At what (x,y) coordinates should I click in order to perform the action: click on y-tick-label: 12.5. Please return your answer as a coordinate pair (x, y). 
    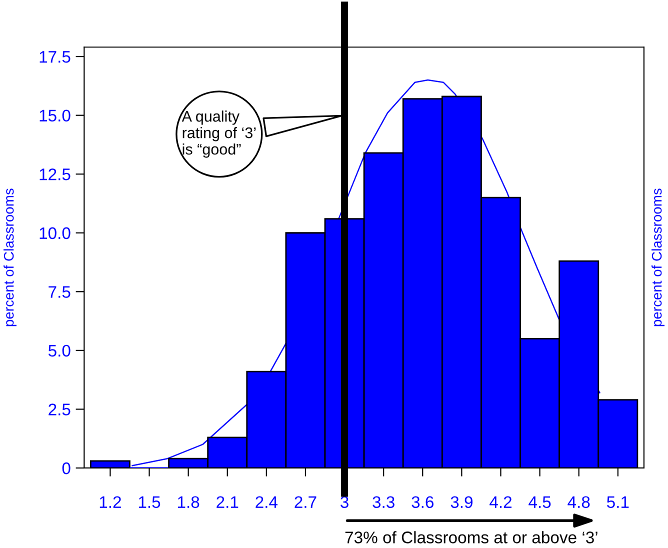
    Looking at the image, I should click on (55, 174).